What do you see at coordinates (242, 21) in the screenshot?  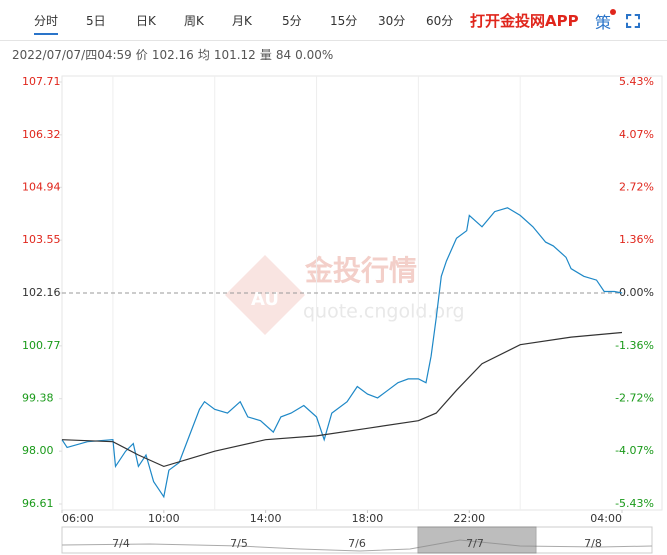 I see `tab: 月K` at bounding box center [242, 21].